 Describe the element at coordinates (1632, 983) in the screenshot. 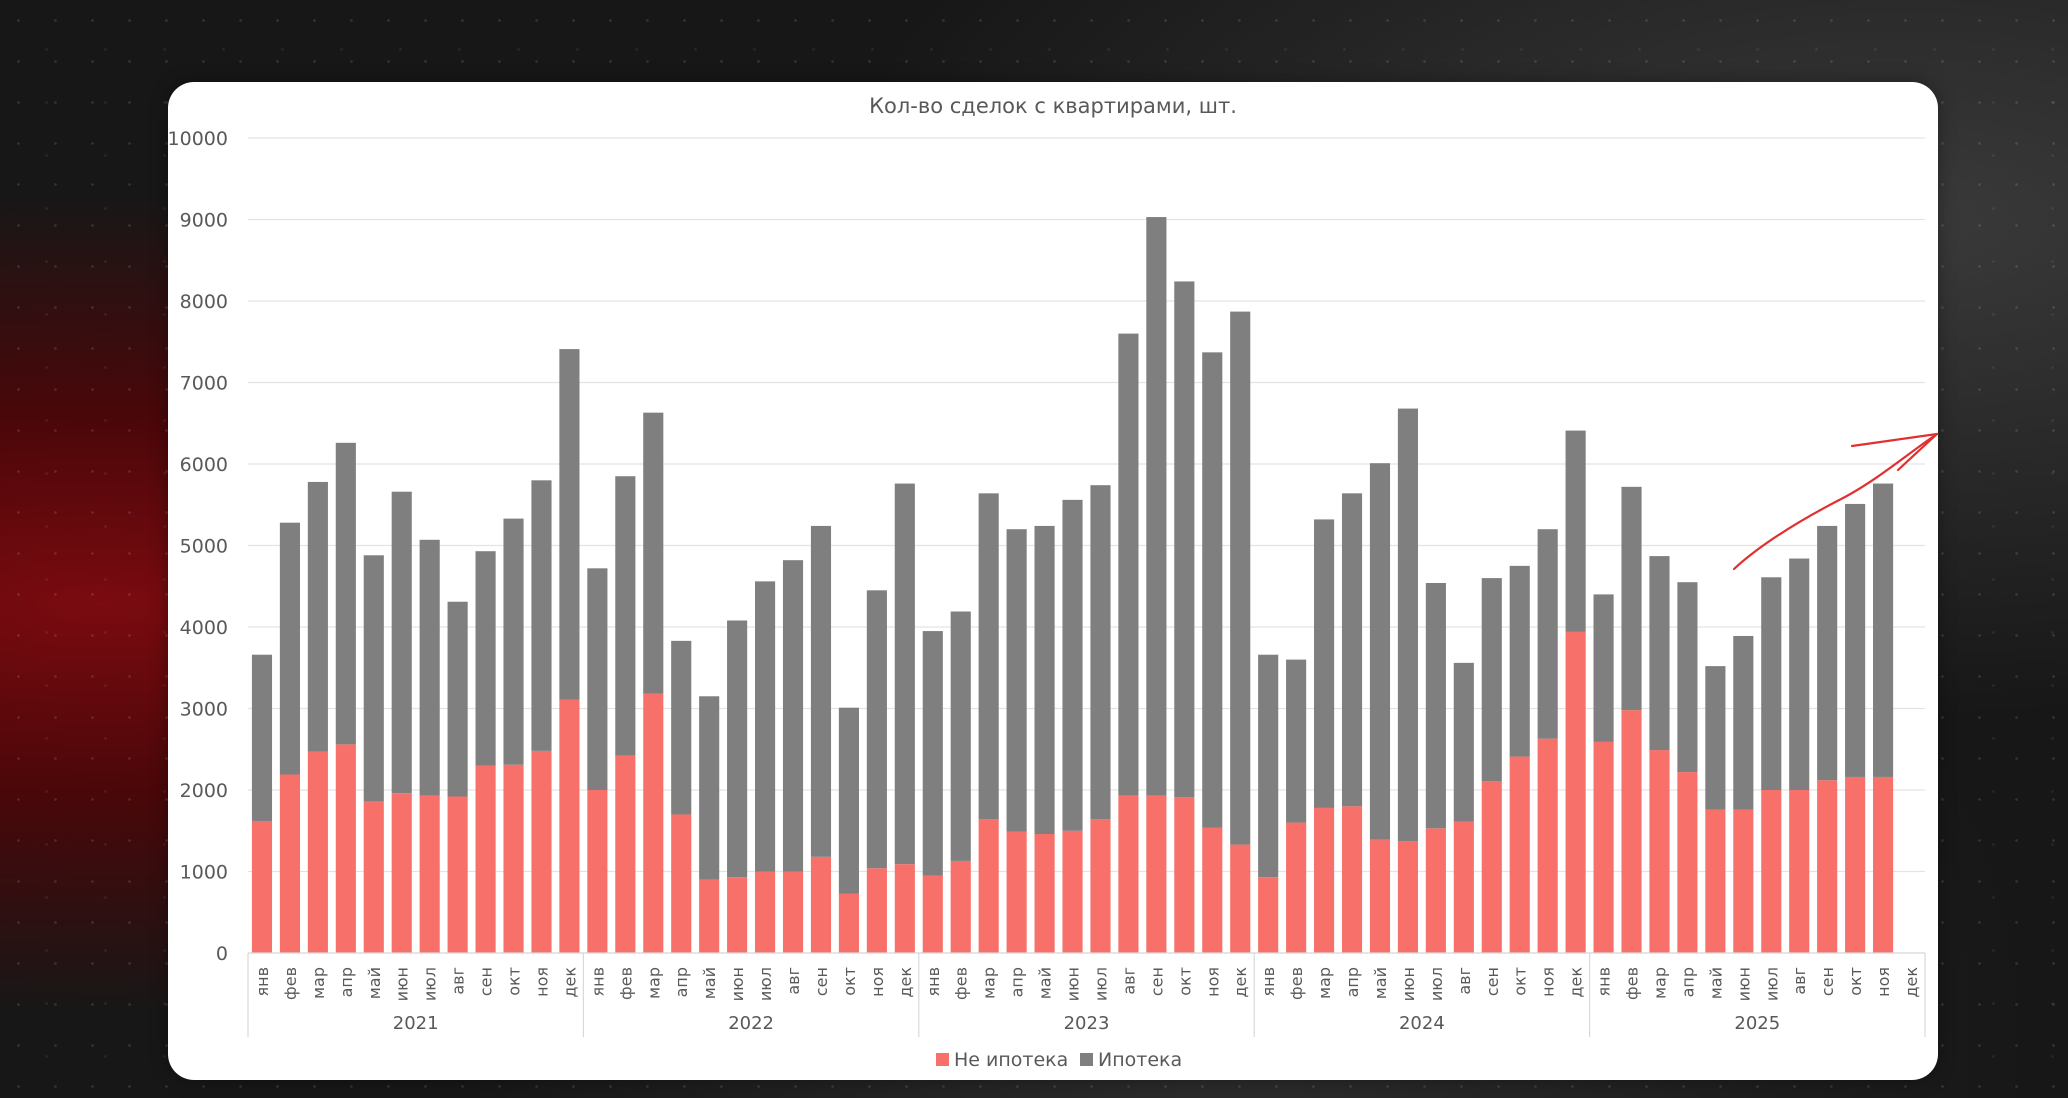

I see `x-tick-month: фев` at that location.